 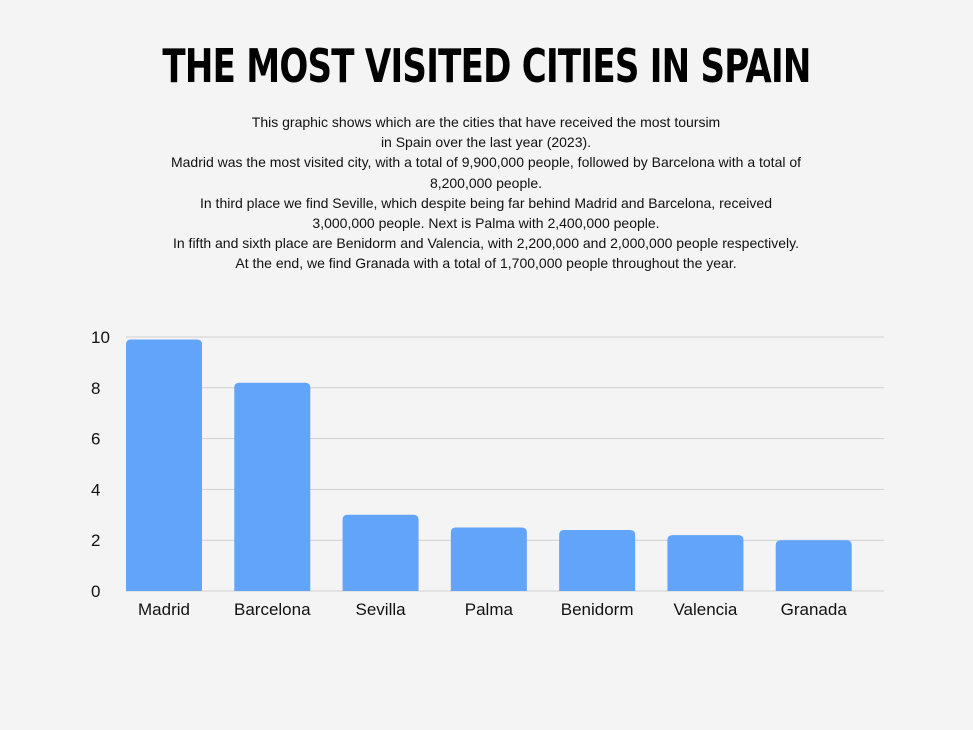 I want to click on y-axis: 0 2 4 6 8 10, so click(x=100, y=464).